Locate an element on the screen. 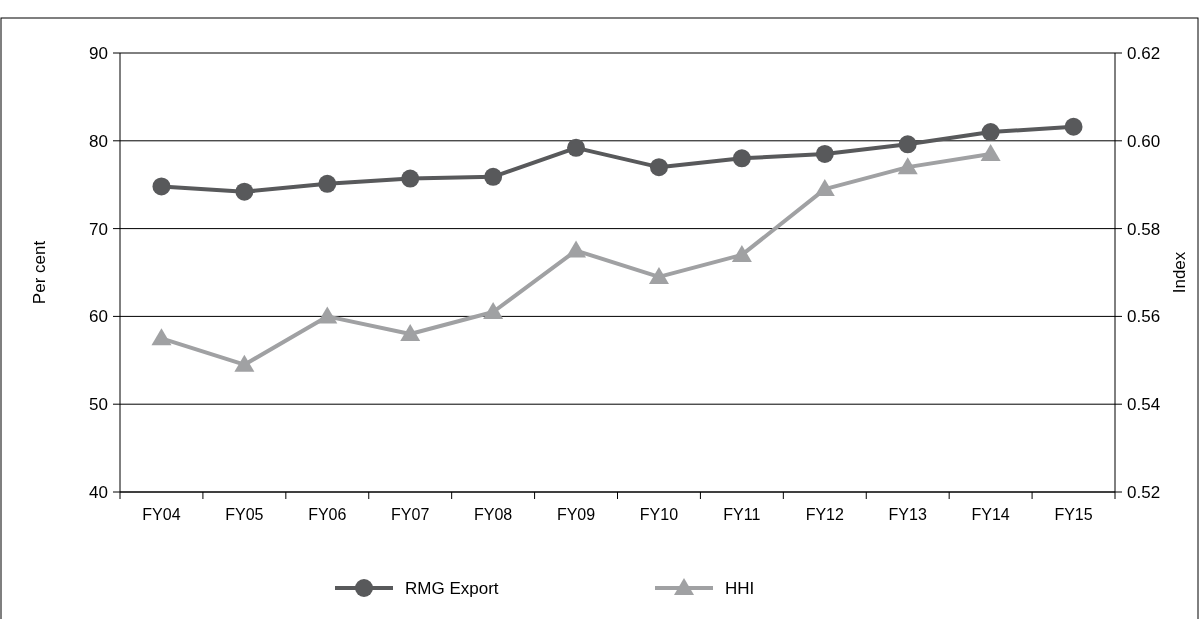 This screenshot has width=1200, height=619. legend-label: RMG Export is located at coordinates (452, 588).